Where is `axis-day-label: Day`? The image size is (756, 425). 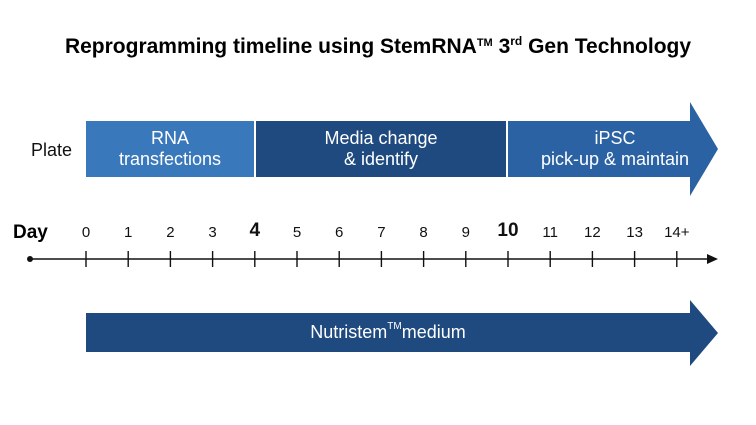
axis-day-label: Day is located at coordinates (30, 232).